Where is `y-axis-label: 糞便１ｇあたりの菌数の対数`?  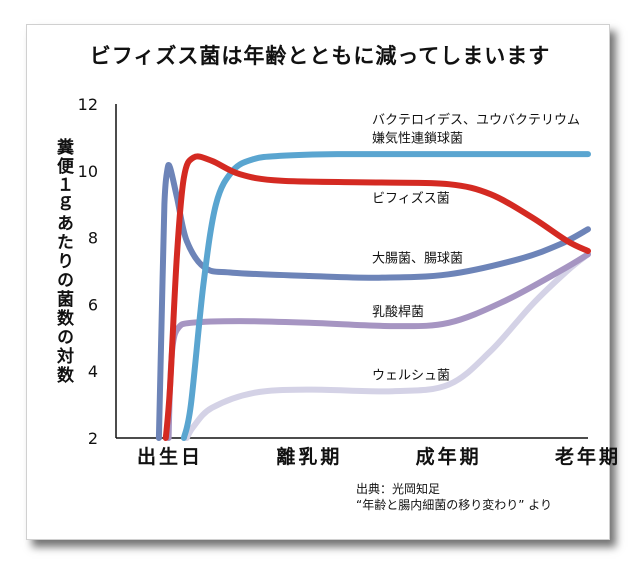 y-axis-label: 糞便１ｇあたりの菌数の対数 is located at coordinates (63, 261).